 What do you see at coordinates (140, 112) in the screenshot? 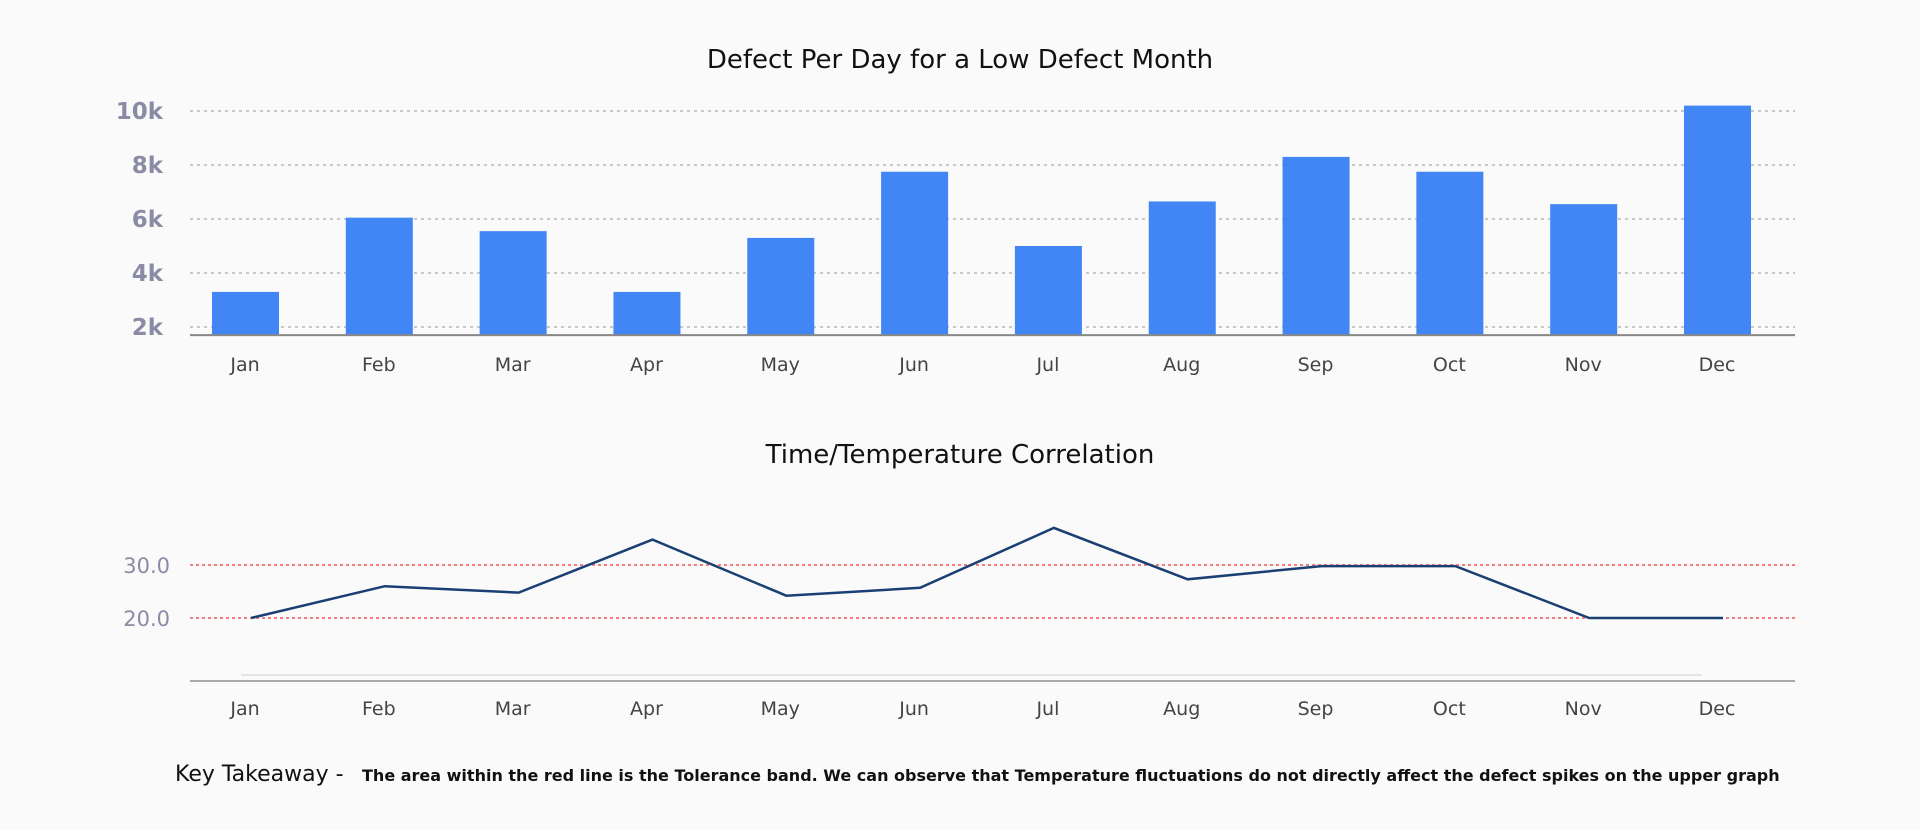
I see `y-tick-label: 10k` at bounding box center [140, 112].